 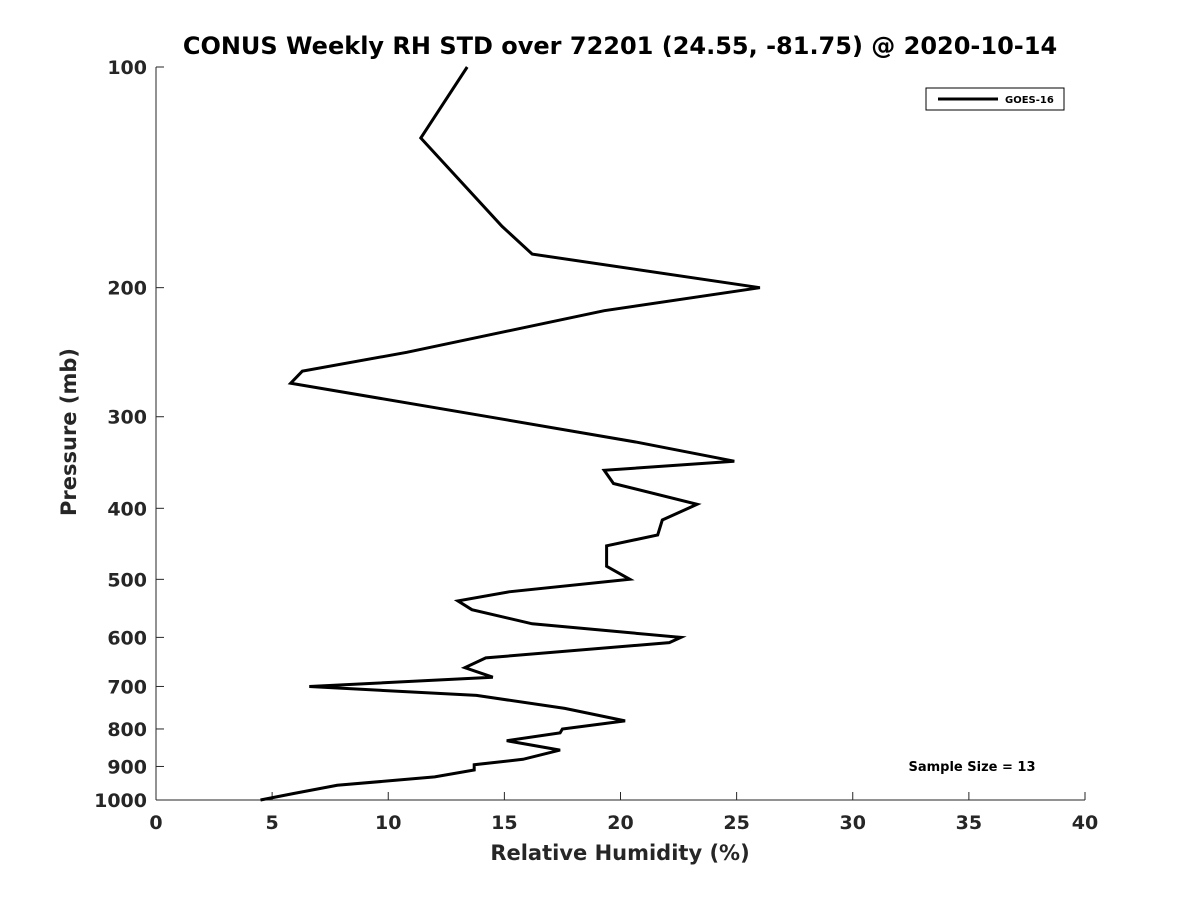 I want to click on x-axis-label: Relative Humidity (%), so click(x=619, y=853).